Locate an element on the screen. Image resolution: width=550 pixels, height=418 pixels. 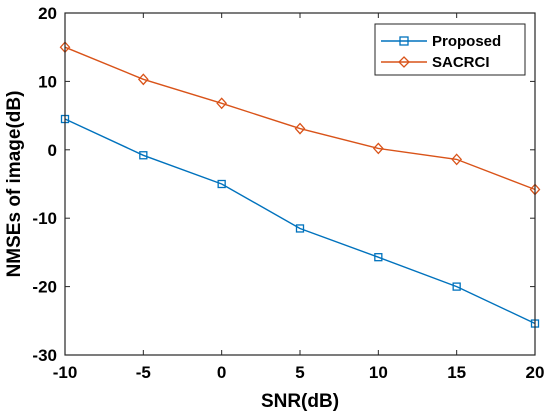
x-tick-label: -5 is located at coordinates (143, 372).